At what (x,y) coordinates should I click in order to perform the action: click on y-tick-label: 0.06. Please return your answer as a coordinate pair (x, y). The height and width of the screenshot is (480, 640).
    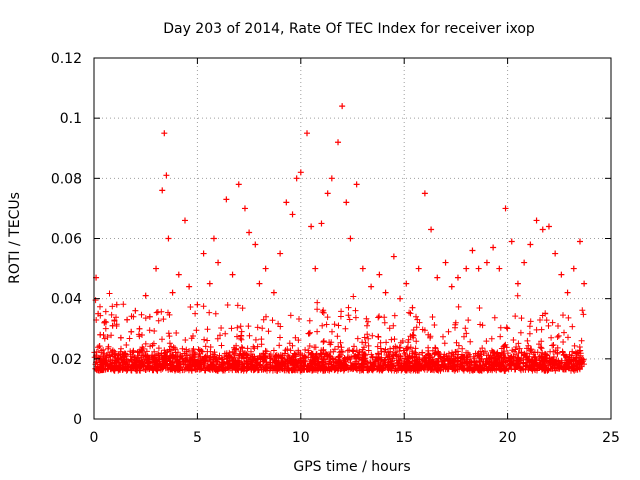
    Looking at the image, I should click on (66, 240).